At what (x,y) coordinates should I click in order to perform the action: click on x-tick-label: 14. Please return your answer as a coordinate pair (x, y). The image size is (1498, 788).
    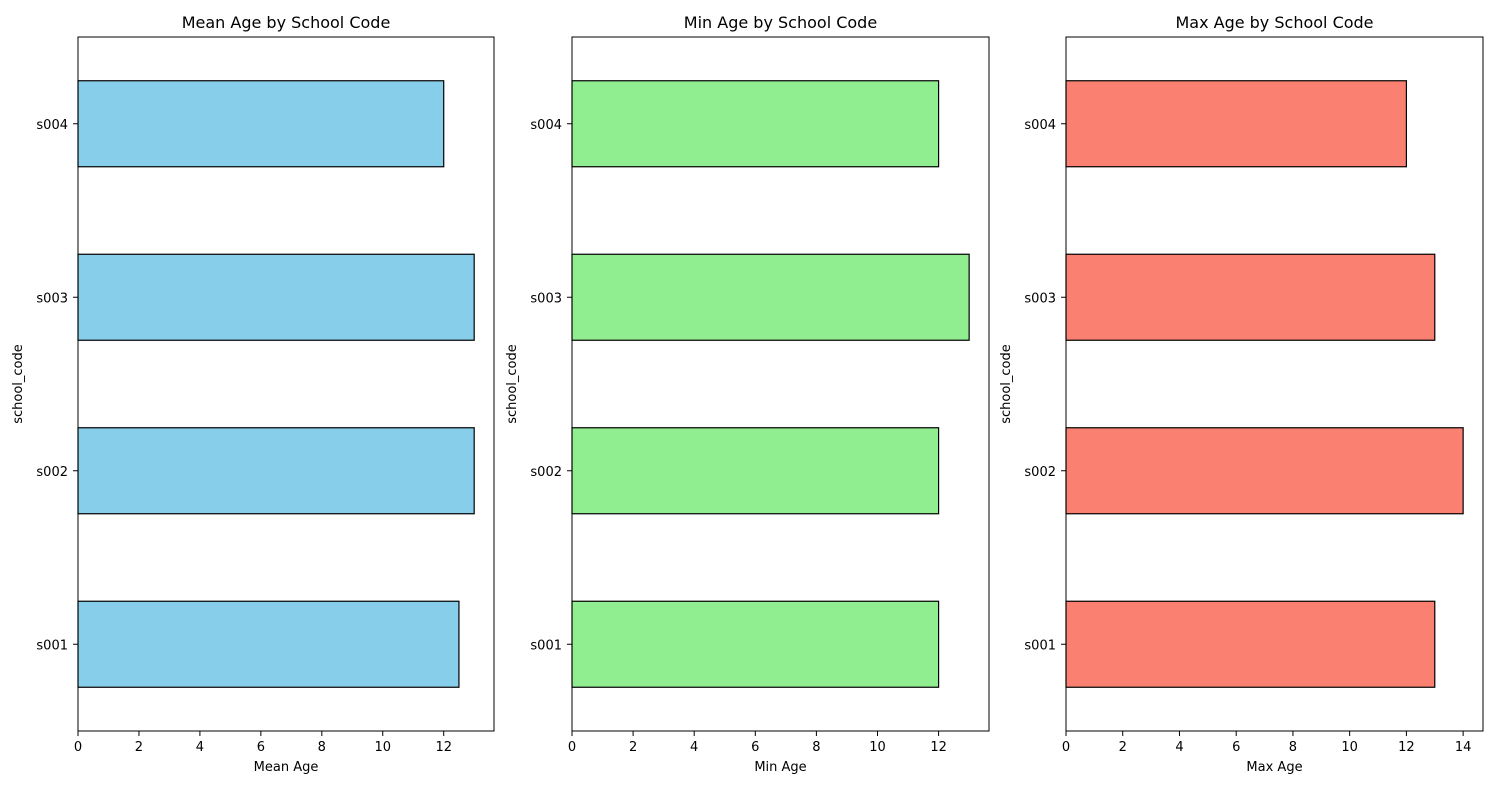
    Looking at the image, I should click on (1463, 747).